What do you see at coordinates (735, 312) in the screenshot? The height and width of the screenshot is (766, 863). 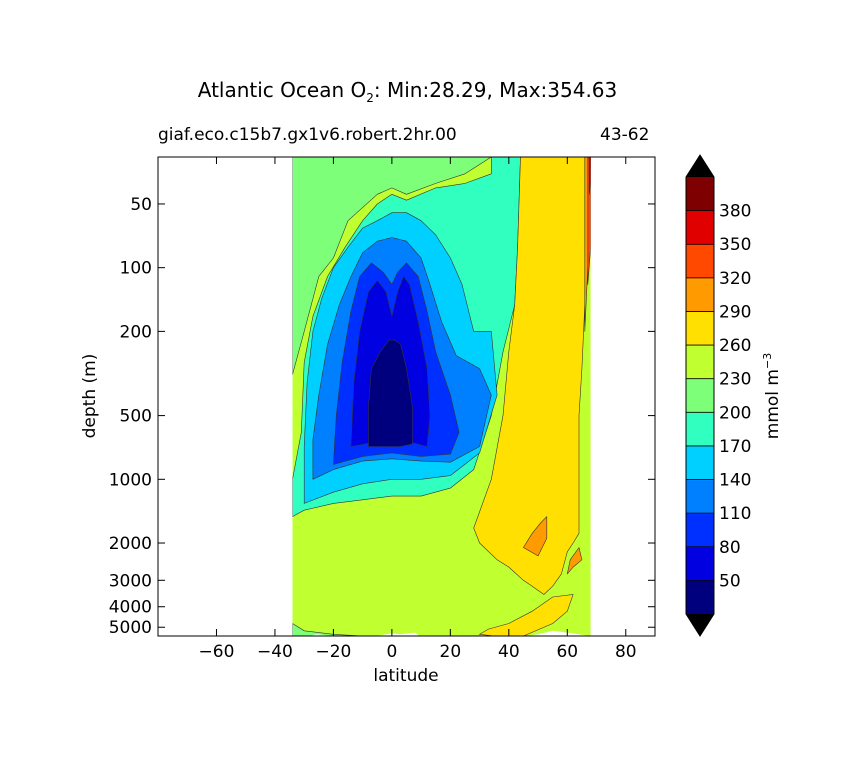 I see `colorbar-tick-label: 290` at bounding box center [735, 312].